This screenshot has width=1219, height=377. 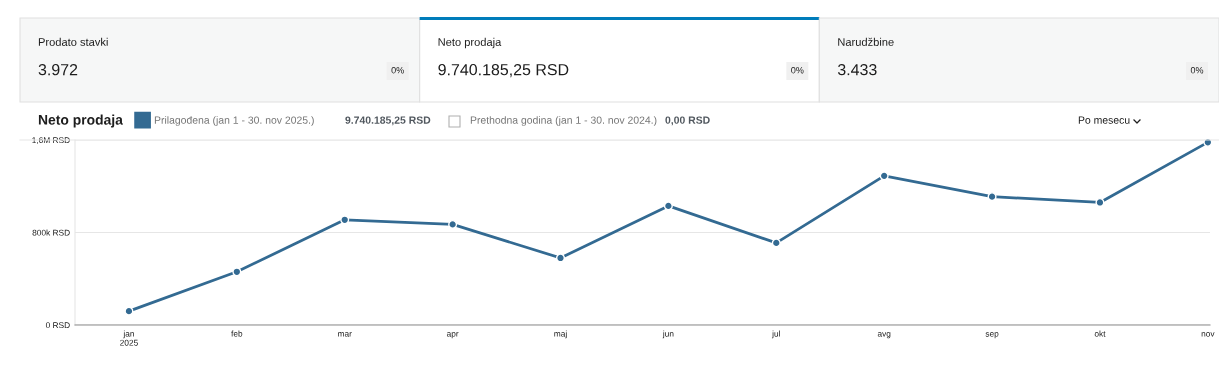 I want to click on x-tick-label: jul, so click(x=775, y=334).